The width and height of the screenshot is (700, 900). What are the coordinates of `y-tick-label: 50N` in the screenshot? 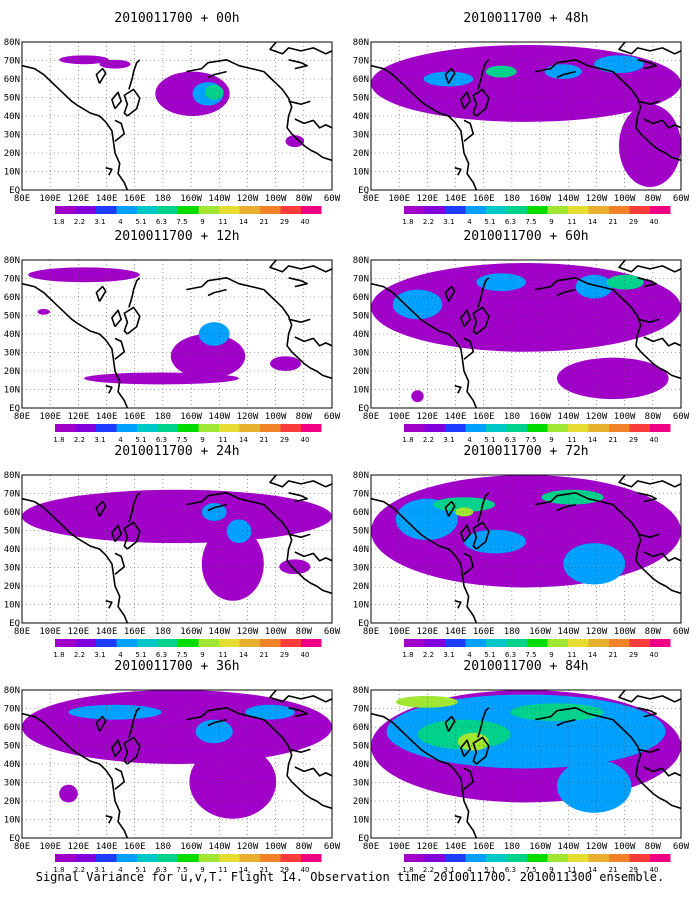 It's located at (12, 532).